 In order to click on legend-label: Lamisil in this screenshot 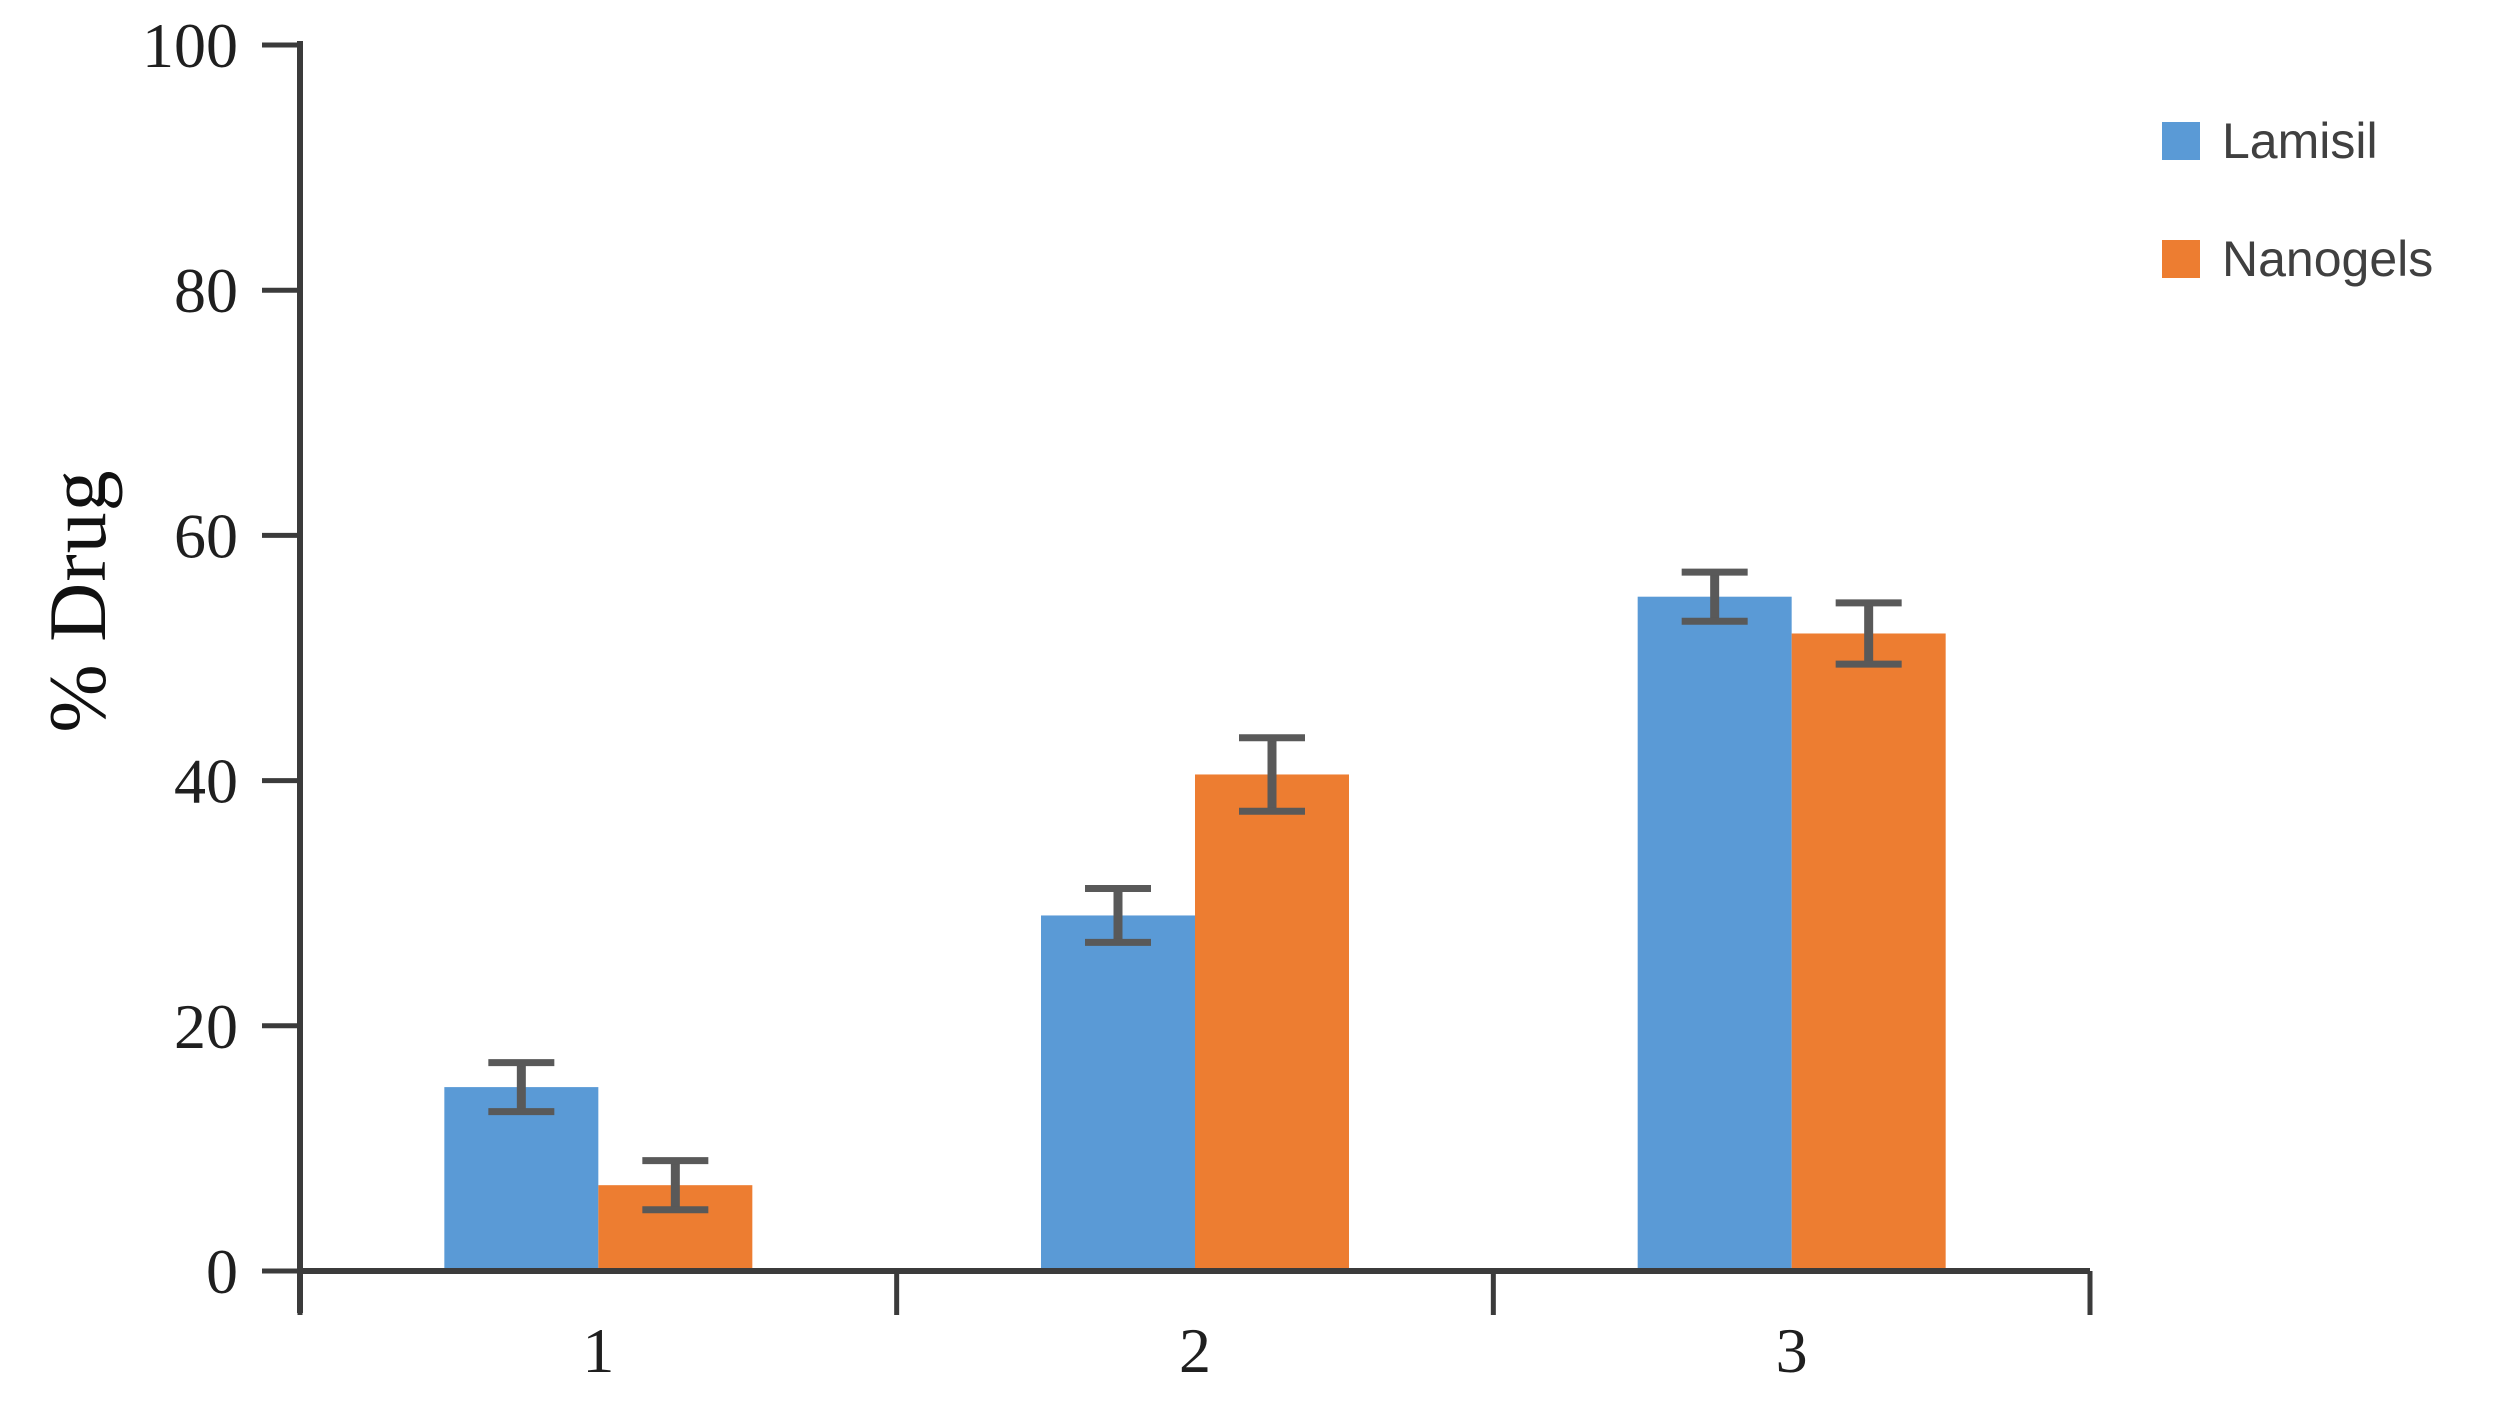, I will do `click(2300, 141)`.